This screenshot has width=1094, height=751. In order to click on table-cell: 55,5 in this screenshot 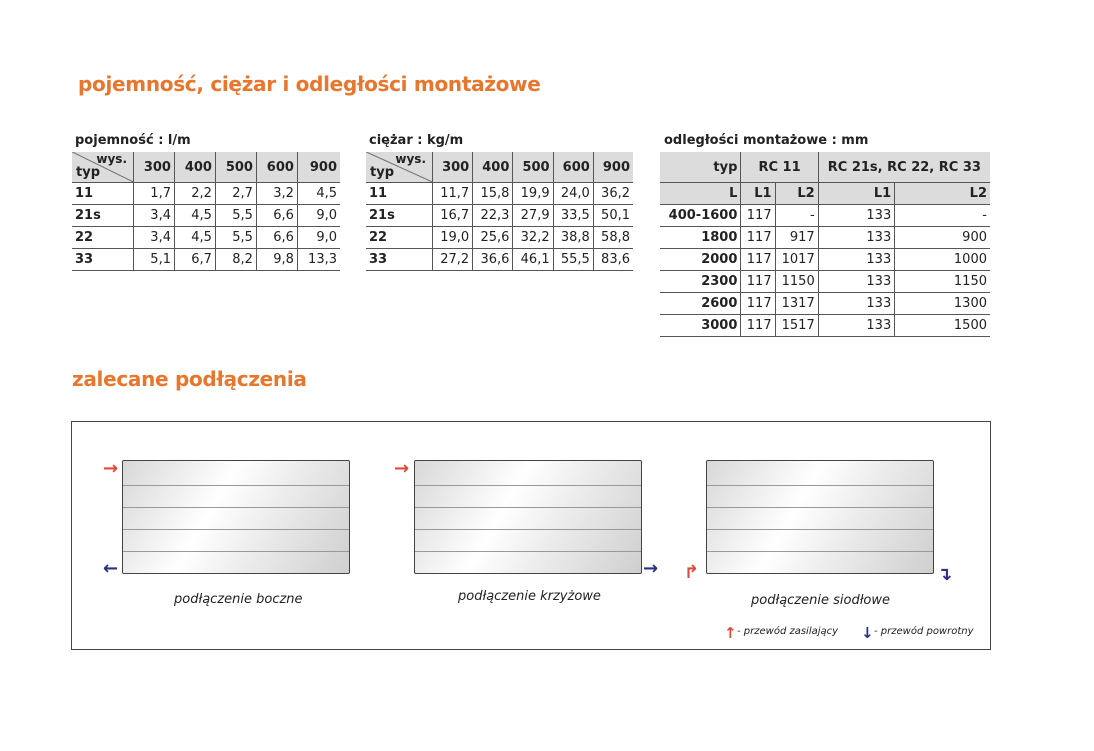, I will do `click(573, 259)`.